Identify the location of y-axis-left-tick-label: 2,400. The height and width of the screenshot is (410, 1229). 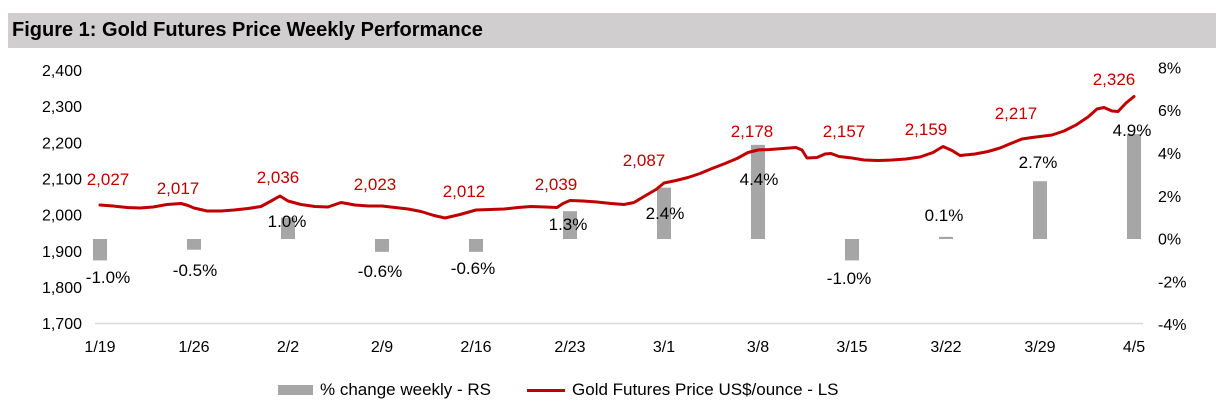
(62, 71).